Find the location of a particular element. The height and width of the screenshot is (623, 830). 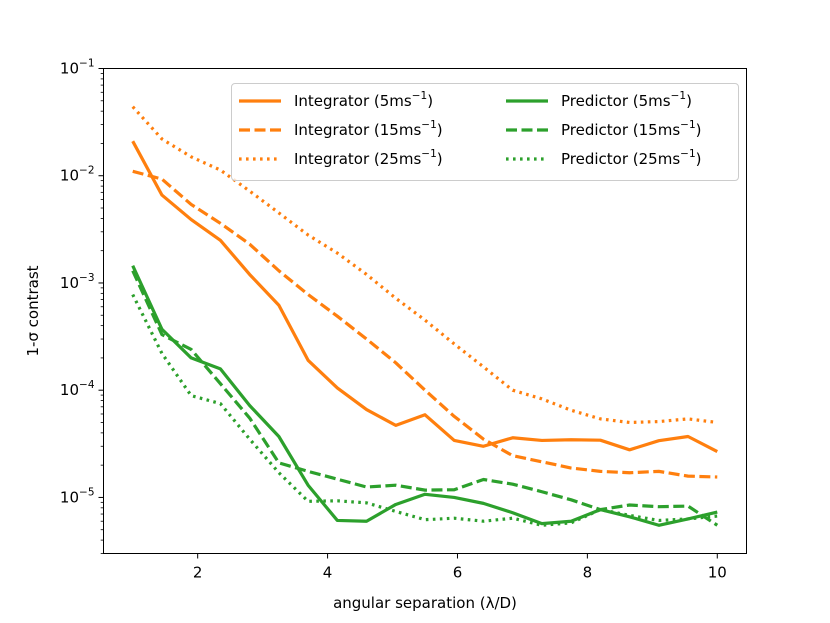

x-axis-label: angular separation (λ/D) is located at coordinates (425, 603).